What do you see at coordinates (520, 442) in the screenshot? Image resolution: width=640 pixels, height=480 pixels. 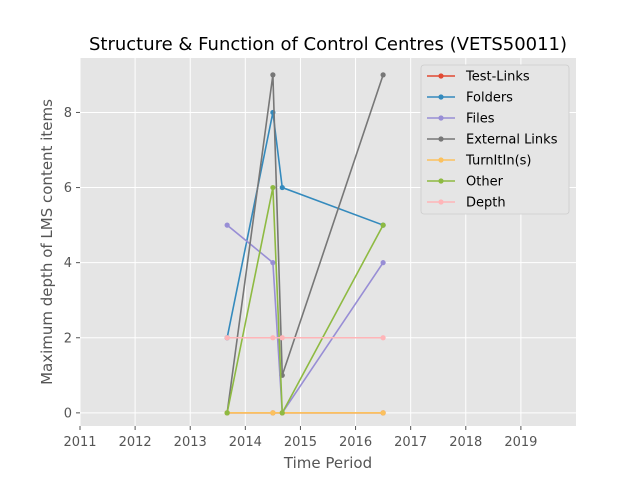 I see `x-tick-label: 2019` at bounding box center [520, 442].